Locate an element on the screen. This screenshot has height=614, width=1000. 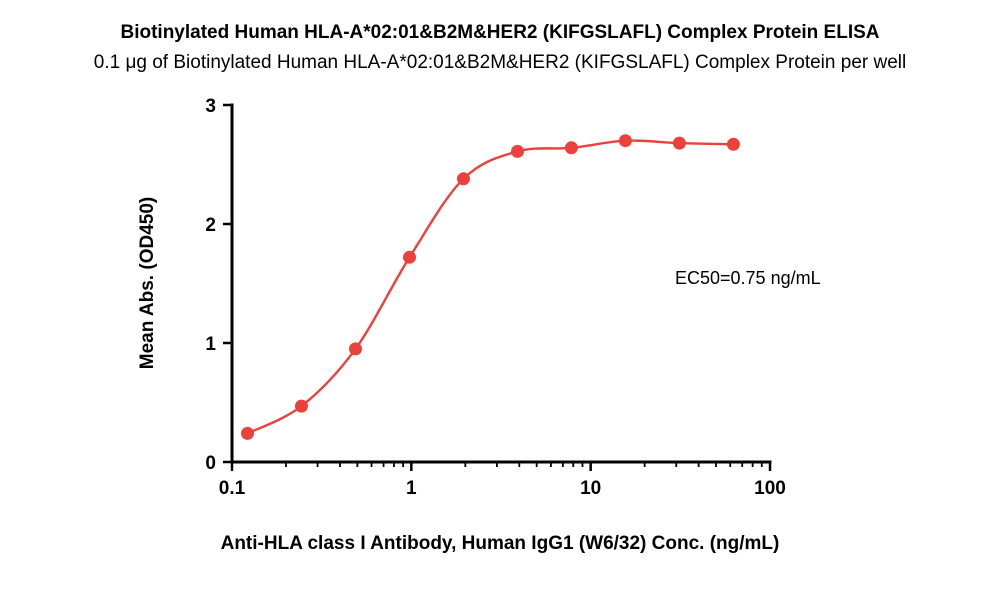
y-tick-label: 0 is located at coordinates (210, 463).